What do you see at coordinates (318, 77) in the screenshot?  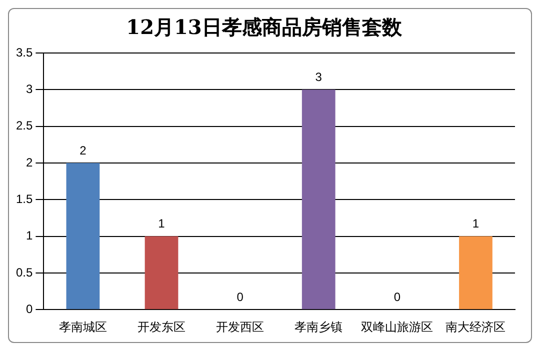 I see `data-label: 3` at bounding box center [318, 77].